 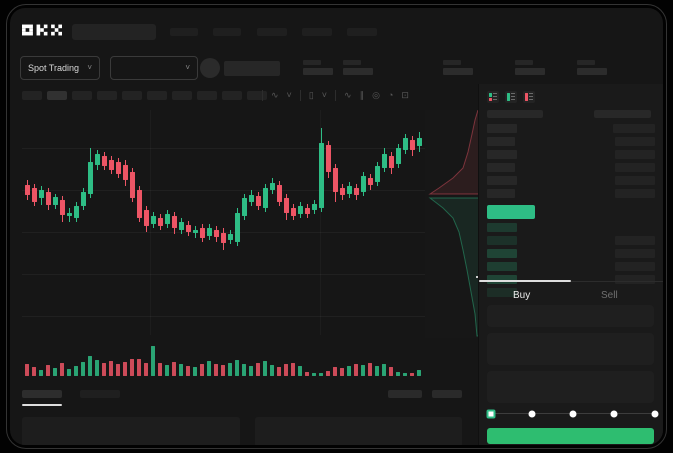 What do you see at coordinates (502, 227) in the screenshot?
I see `bid-price-bar` at bounding box center [502, 227].